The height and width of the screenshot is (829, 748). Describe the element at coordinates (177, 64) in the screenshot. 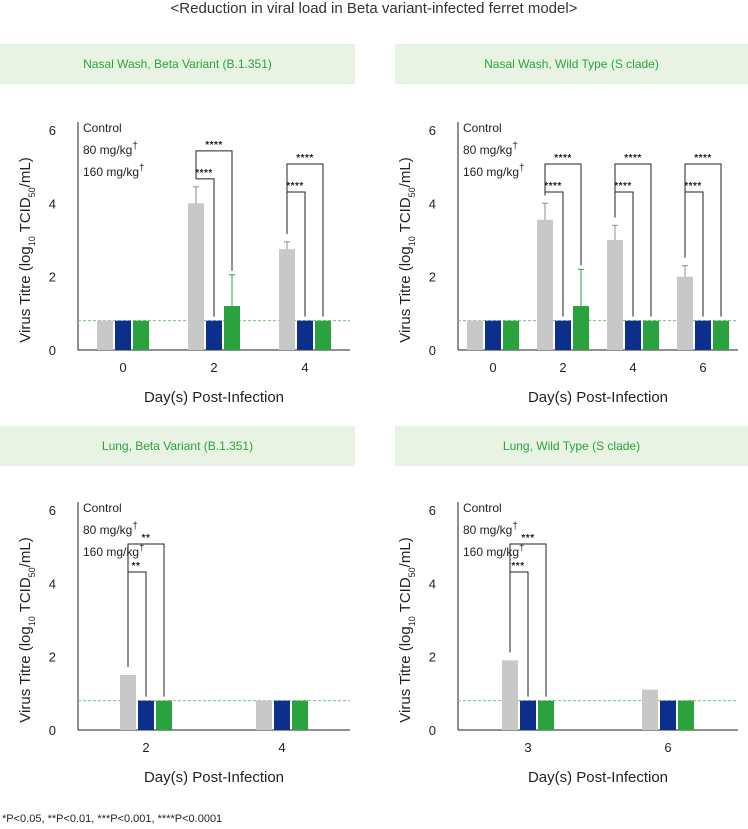

I see `panel-header-nasal-beta: Nasal Wash, Beta Variant (B.1.351)` at that location.